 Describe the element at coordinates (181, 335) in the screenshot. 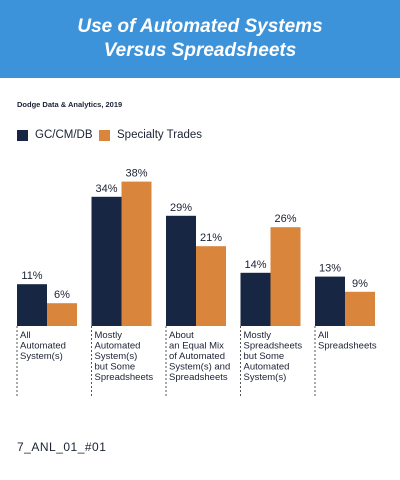

I see `category-label-3-line-1: About` at that location.